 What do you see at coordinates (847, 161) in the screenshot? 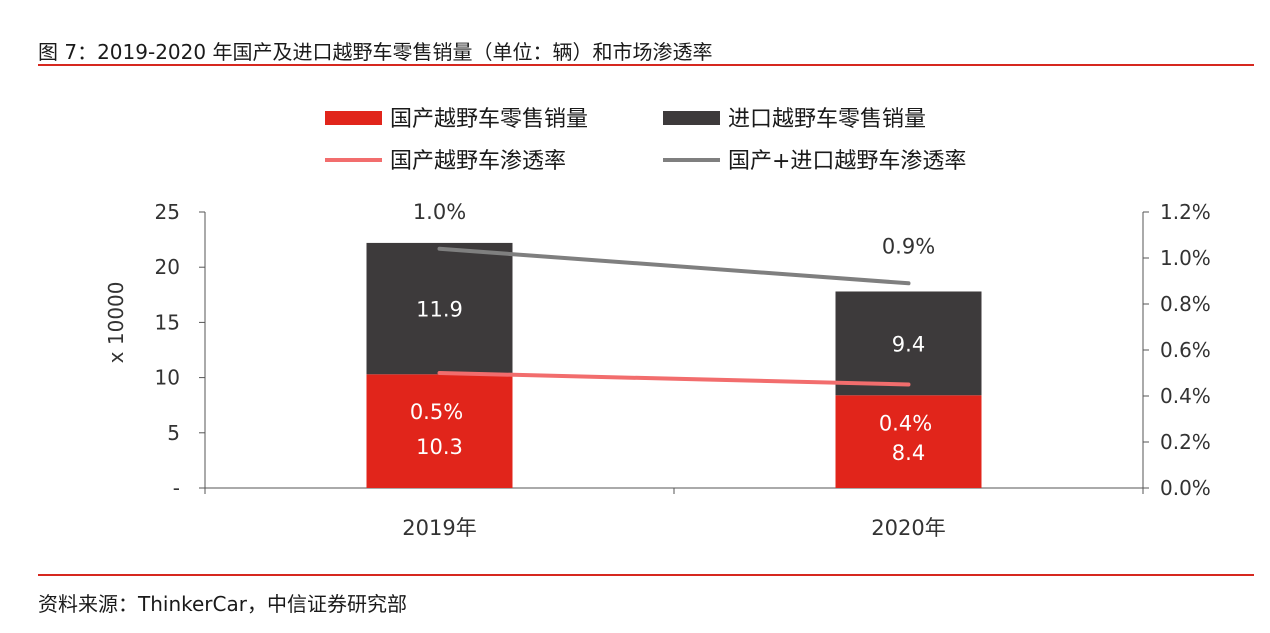
I see `legend-label: 国产+进口越野车渗透率` at bounding box center [847, 161].